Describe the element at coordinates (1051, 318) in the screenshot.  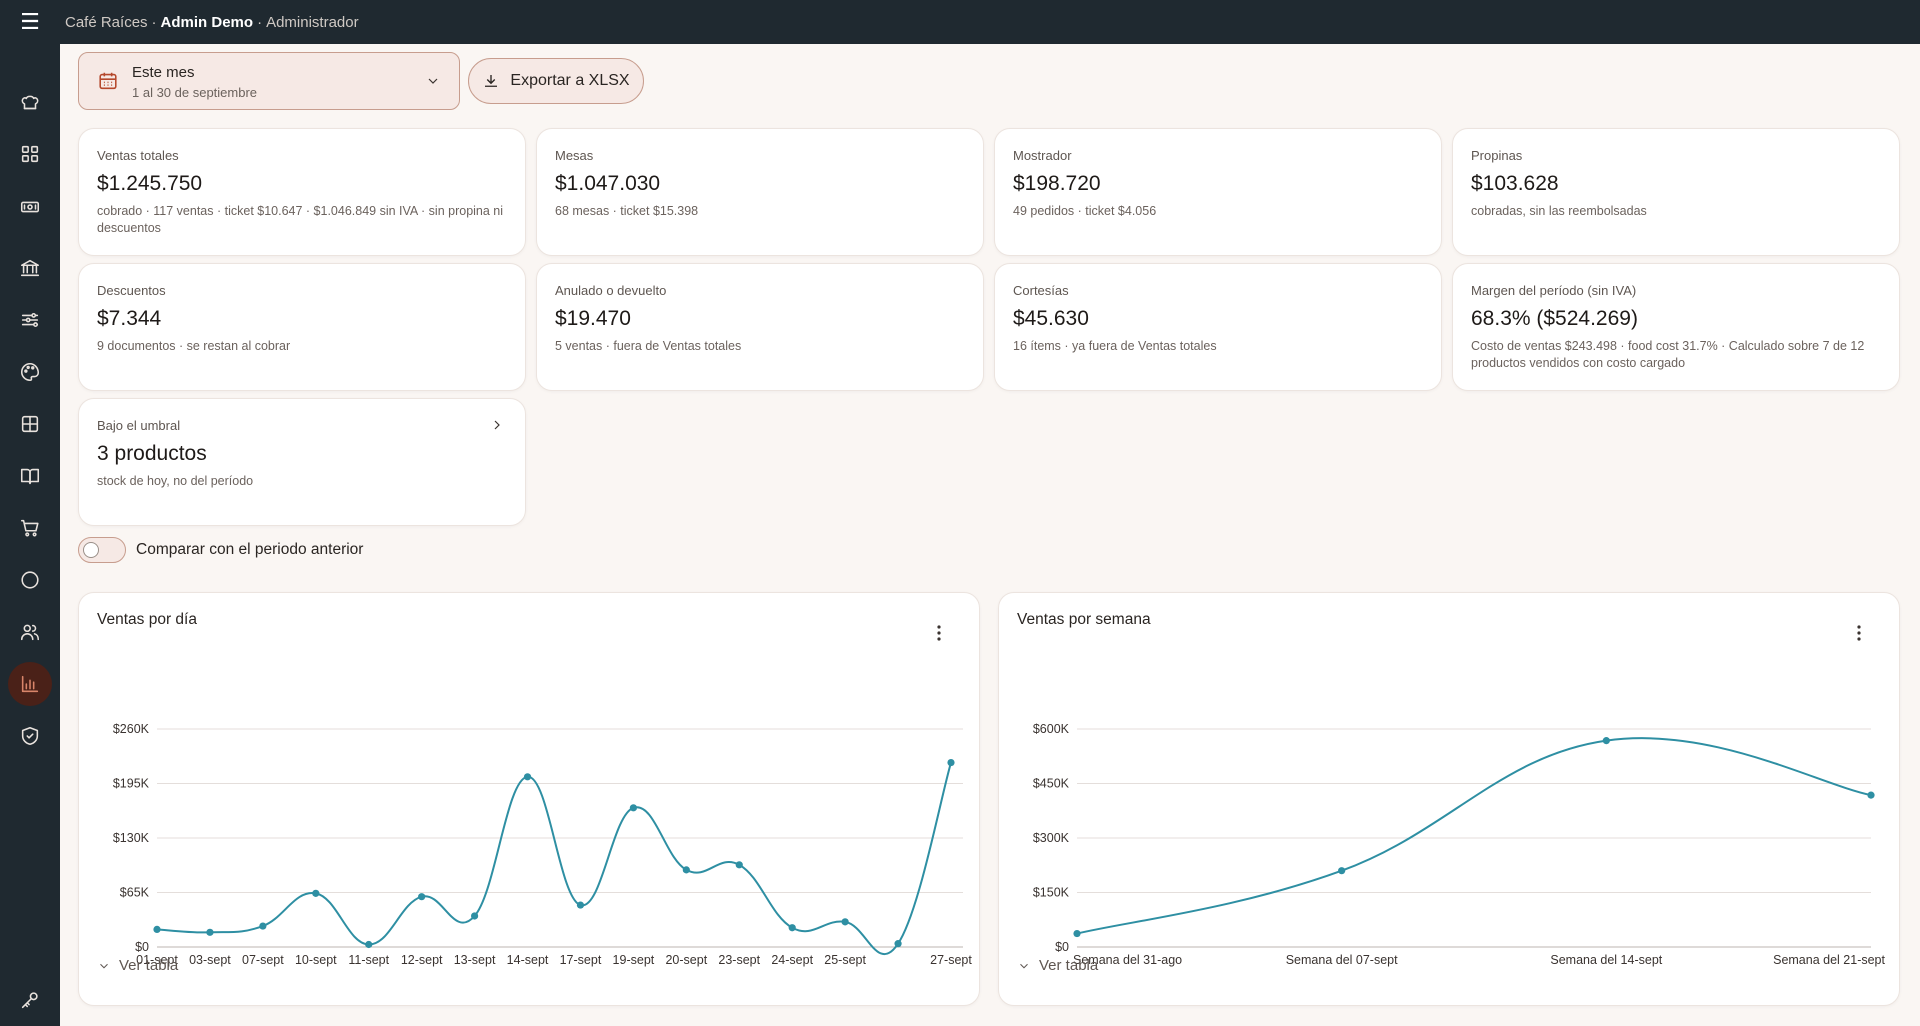
I see `stat-value: $45.630` at that location.